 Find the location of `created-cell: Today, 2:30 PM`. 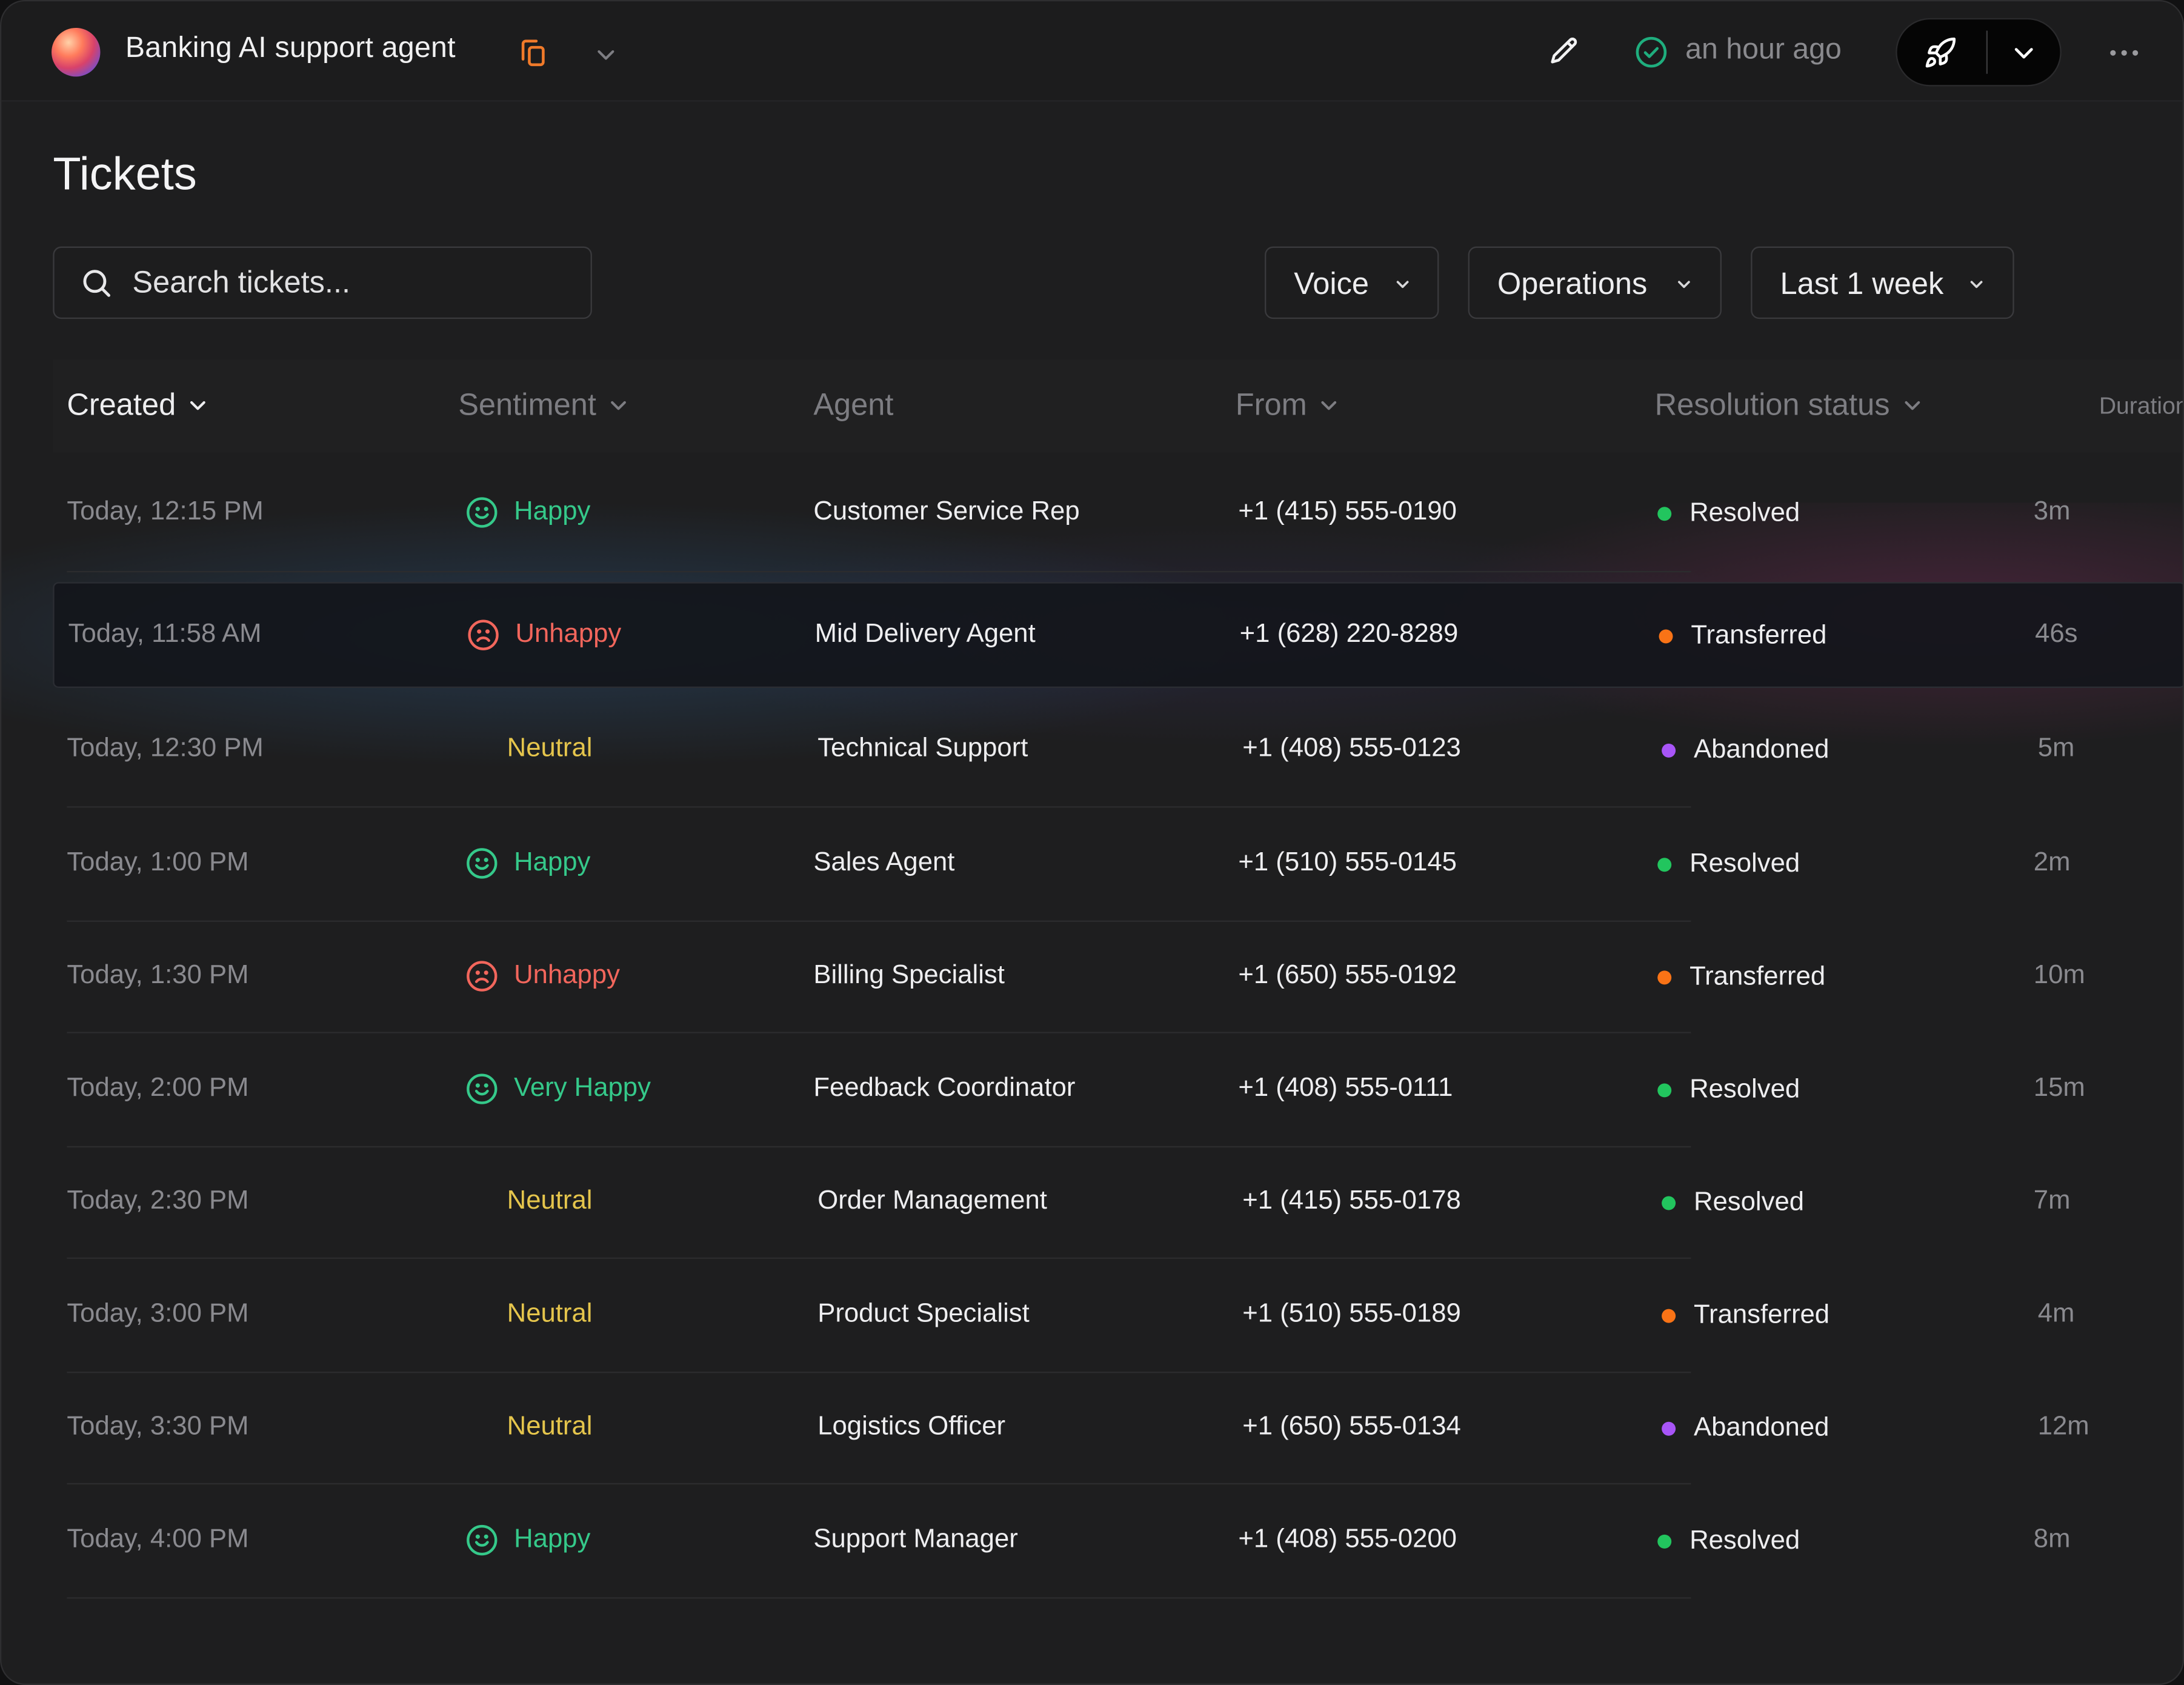

created-cell: Today, 2:30 PM is located at coordinates (158, 1201).